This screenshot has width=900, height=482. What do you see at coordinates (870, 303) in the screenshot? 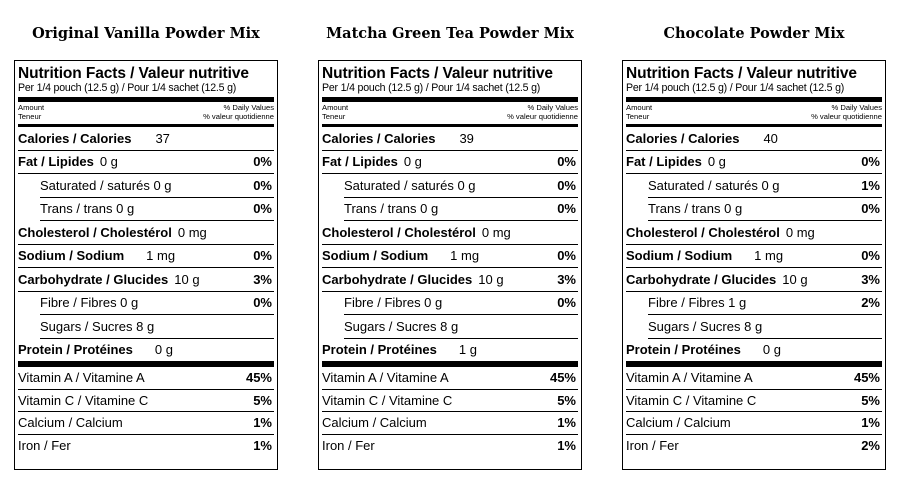
I see `fibre-percent: 2%` at bounding box center [870, 303].